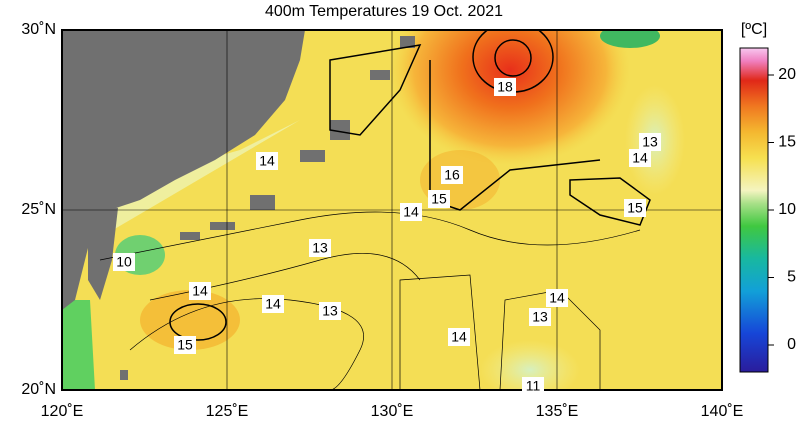 This screenshot has width=804, height=428. I want to click on lon-tick-label: 140˚E, so click(722, 411).